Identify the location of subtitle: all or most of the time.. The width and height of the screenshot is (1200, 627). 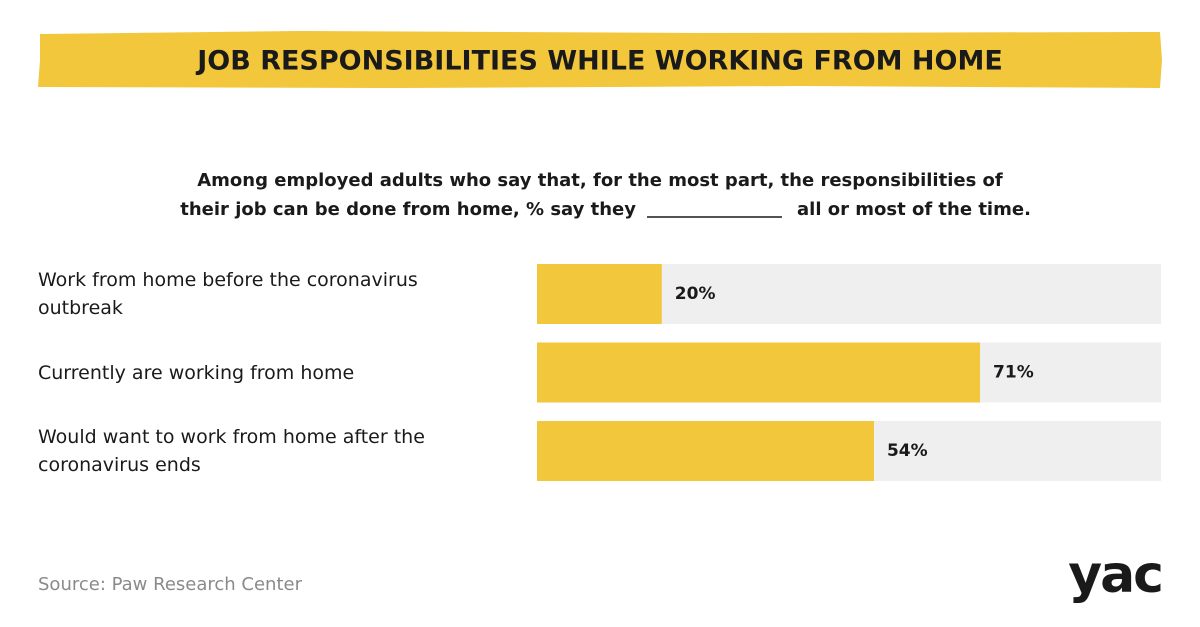
(914, 209).